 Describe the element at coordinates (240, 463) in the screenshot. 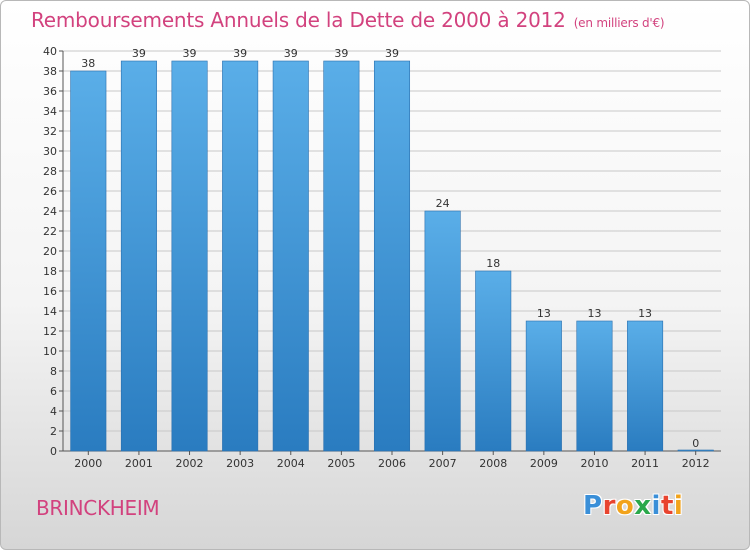

I see `x-tick-label-2003: 2003` at that location.